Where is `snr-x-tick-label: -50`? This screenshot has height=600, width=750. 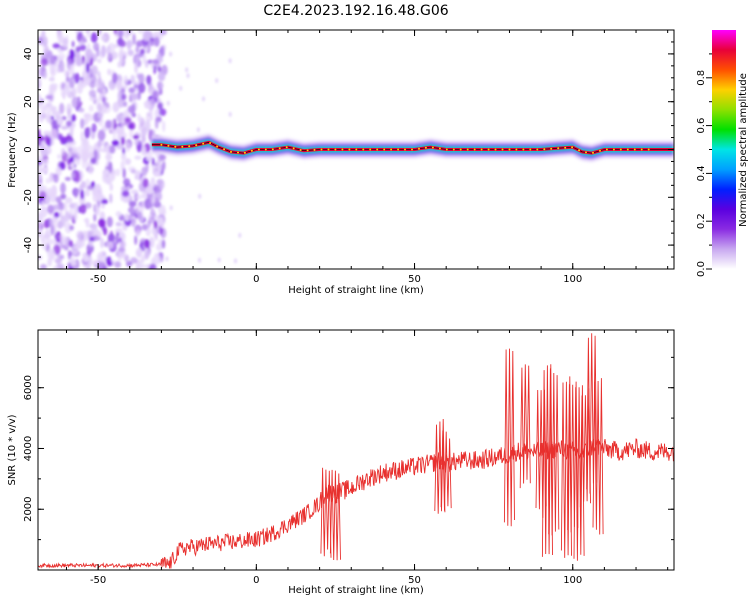 snr-x-tick-label: -50 is located at coordinates (98, 580).